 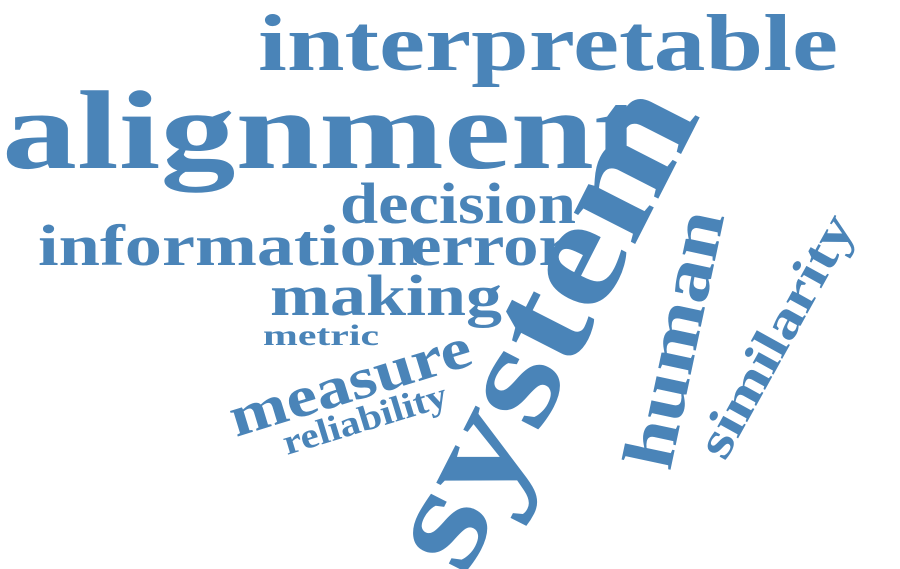 What do you see at coordinates (490, 245) in the screenshot?
I see `word-error: error` at bounding box center [490, 245].